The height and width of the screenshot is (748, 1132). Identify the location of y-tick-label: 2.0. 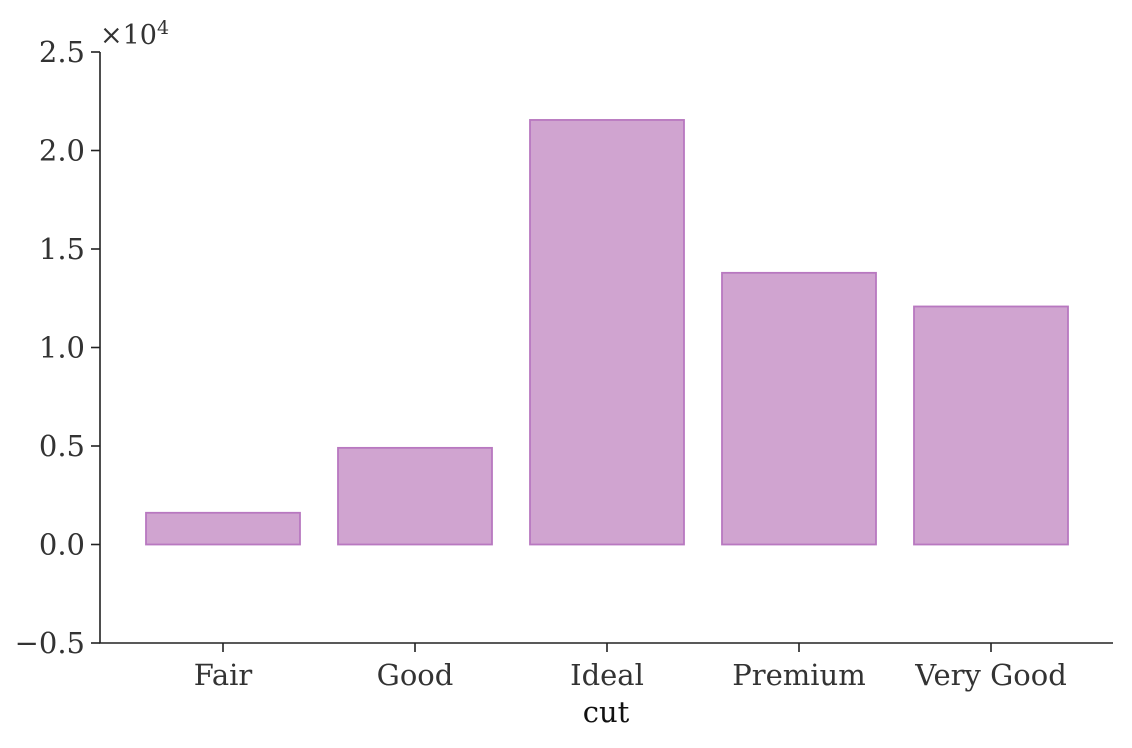
(62, 151).